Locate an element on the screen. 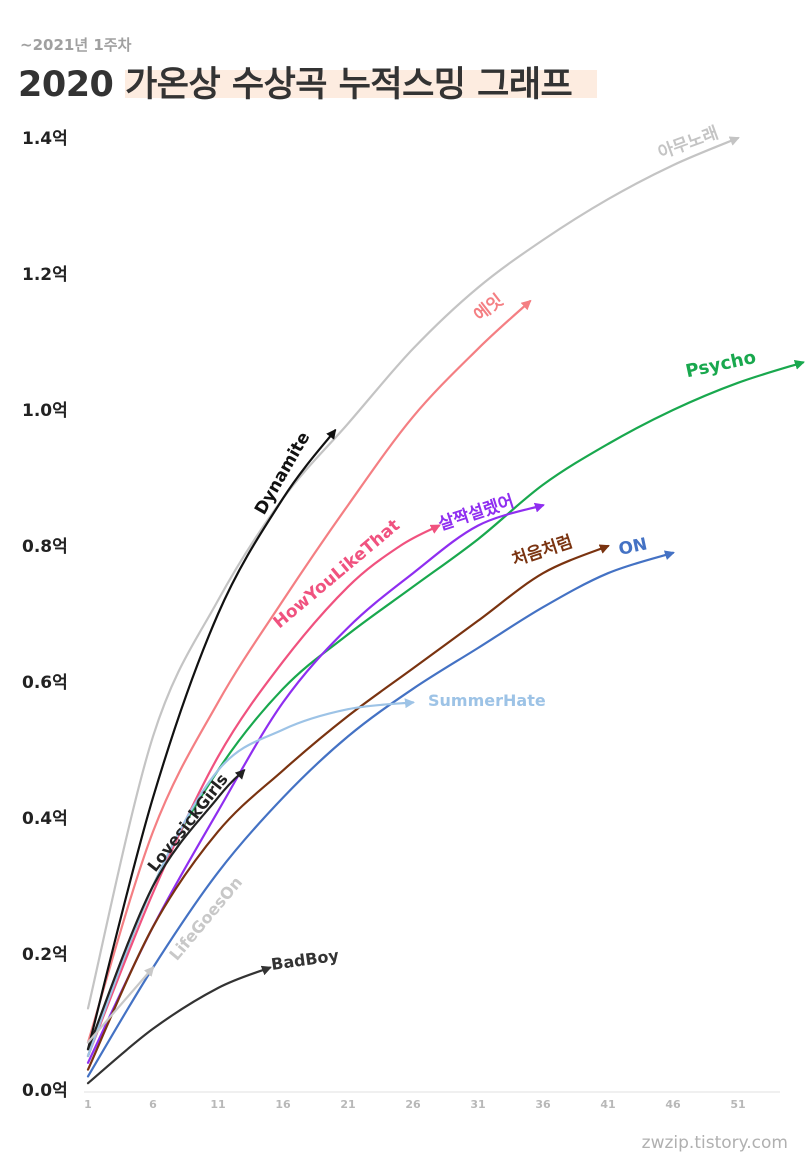  x-tick-label: 36 is located at coordinates (543, 1104).